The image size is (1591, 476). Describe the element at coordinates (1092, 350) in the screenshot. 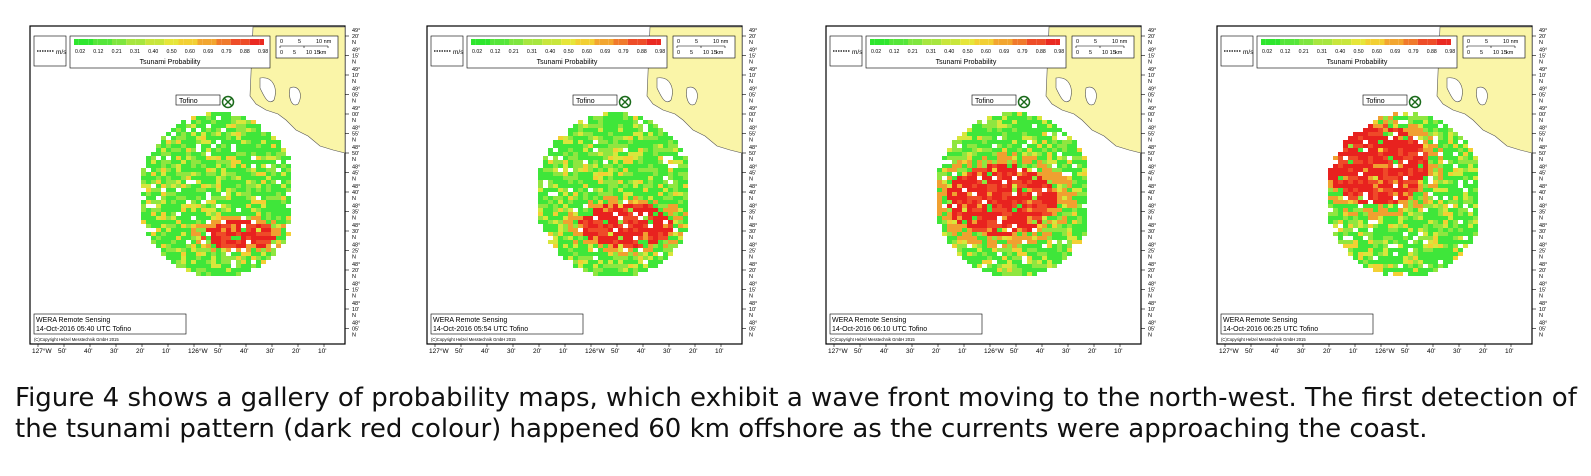

I see `longitude-tick: 20'` at that location.